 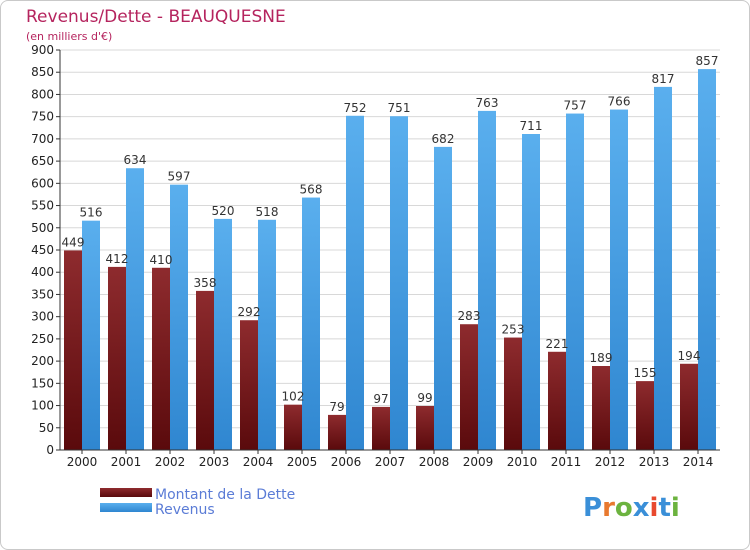 What do you see at coordinates (126, 507) in the screenshot?
I see `legend-swatch-revenus` at bounding box center [126, 507].